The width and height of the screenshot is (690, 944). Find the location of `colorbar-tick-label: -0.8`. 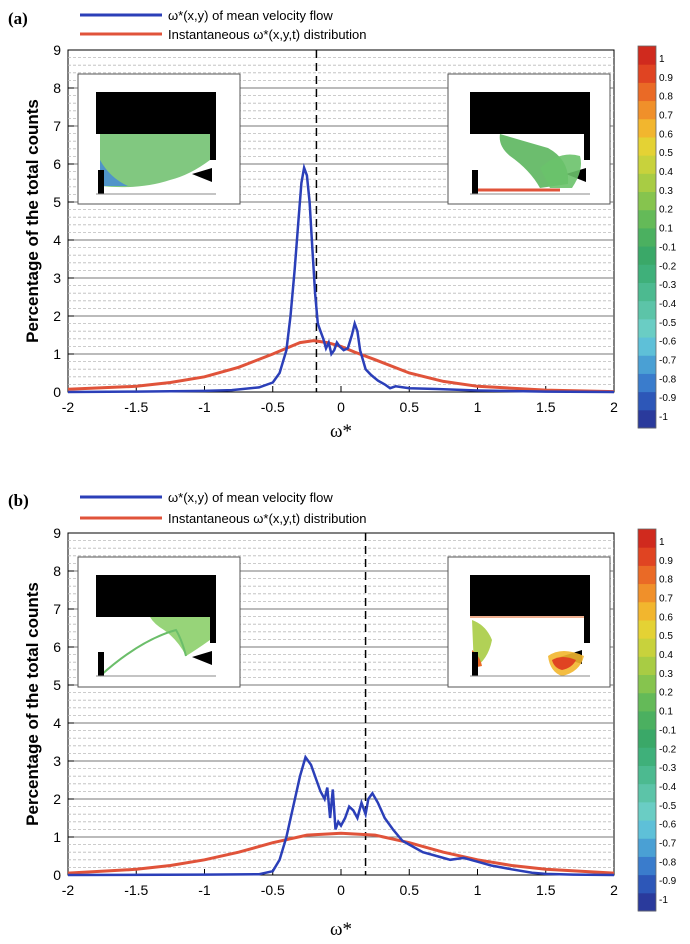

colorbar-tick-label: -0.8 is located at coordinates (668, 862).